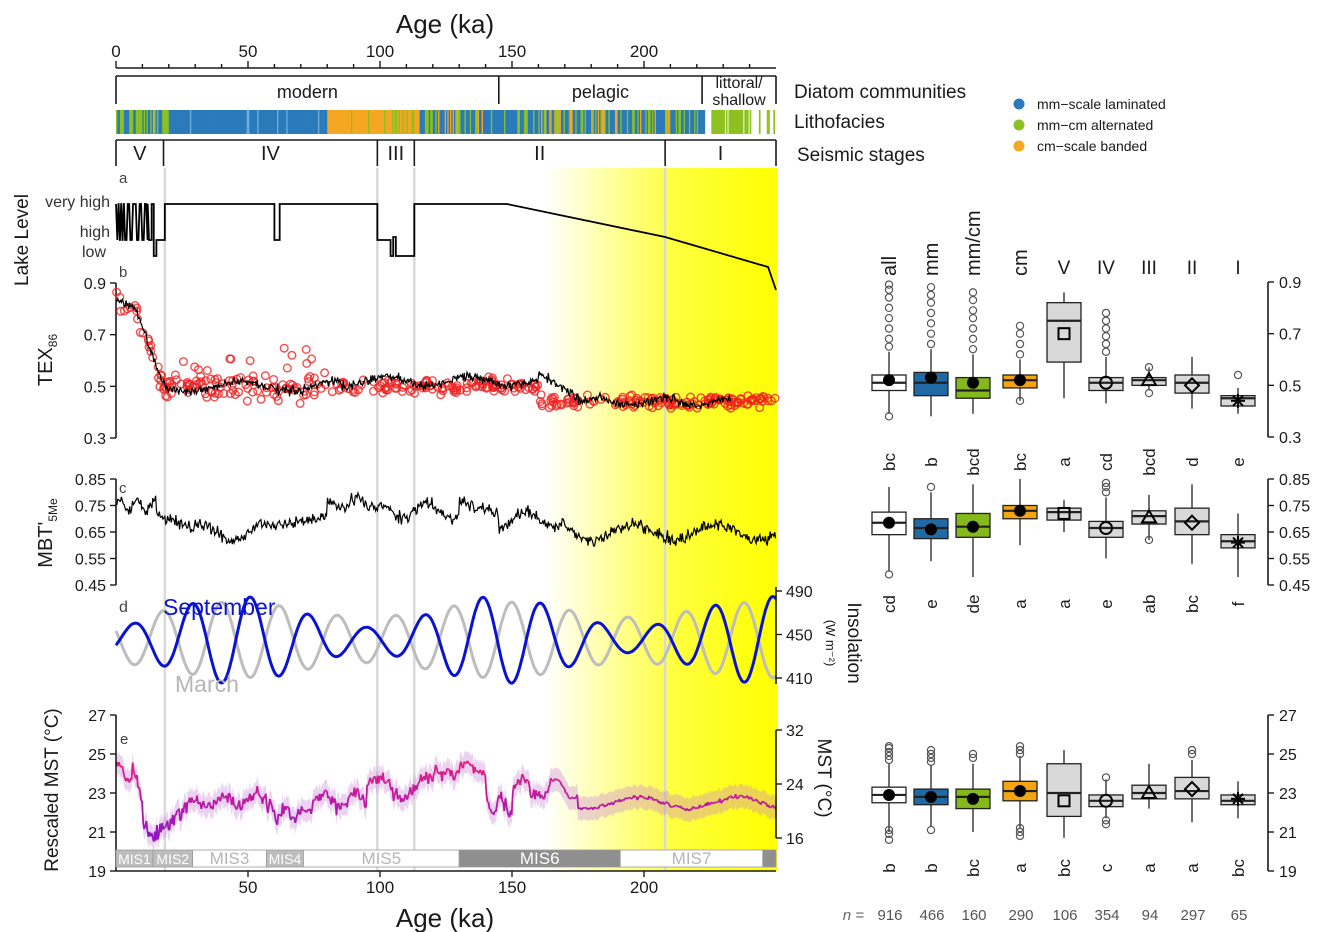 This screenshot has height=932, width=1317. I want to click on mst-left-tick-label: 23, so click(97, 794).